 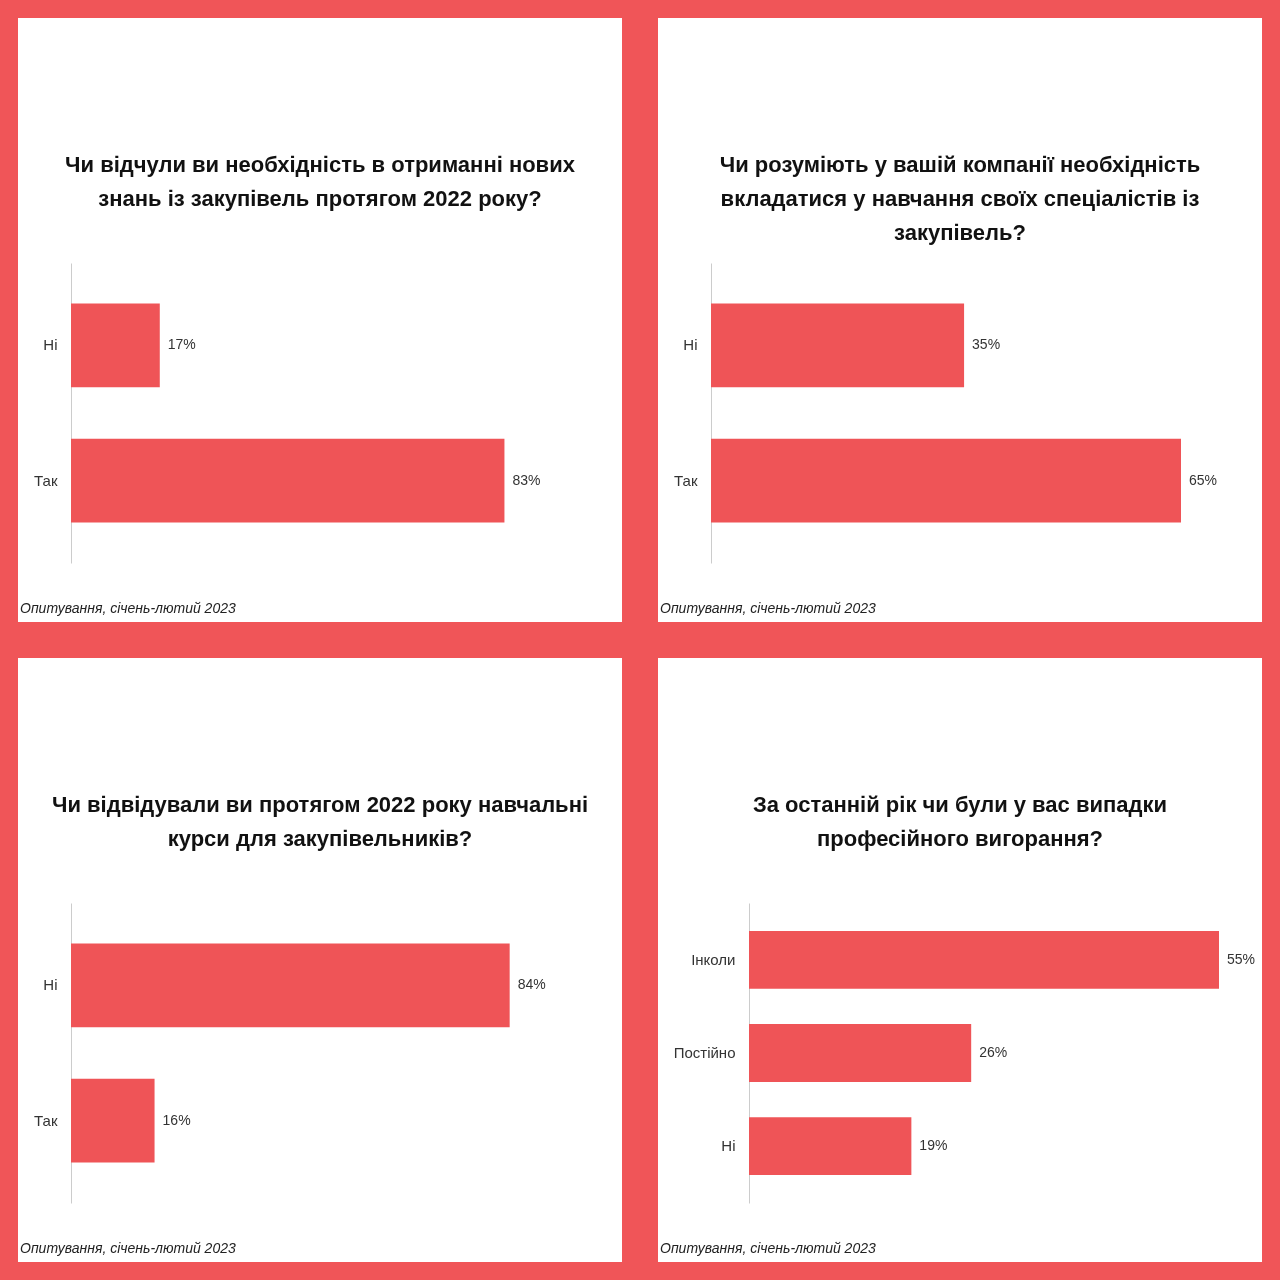 What do you see at coordinates (320, 182) in the screenshot?
I see `chart-title: Чи відчули ви необхідність в отриманні нових знань із закупівель протягом 2022 року?` at bounding box center [320, 182].